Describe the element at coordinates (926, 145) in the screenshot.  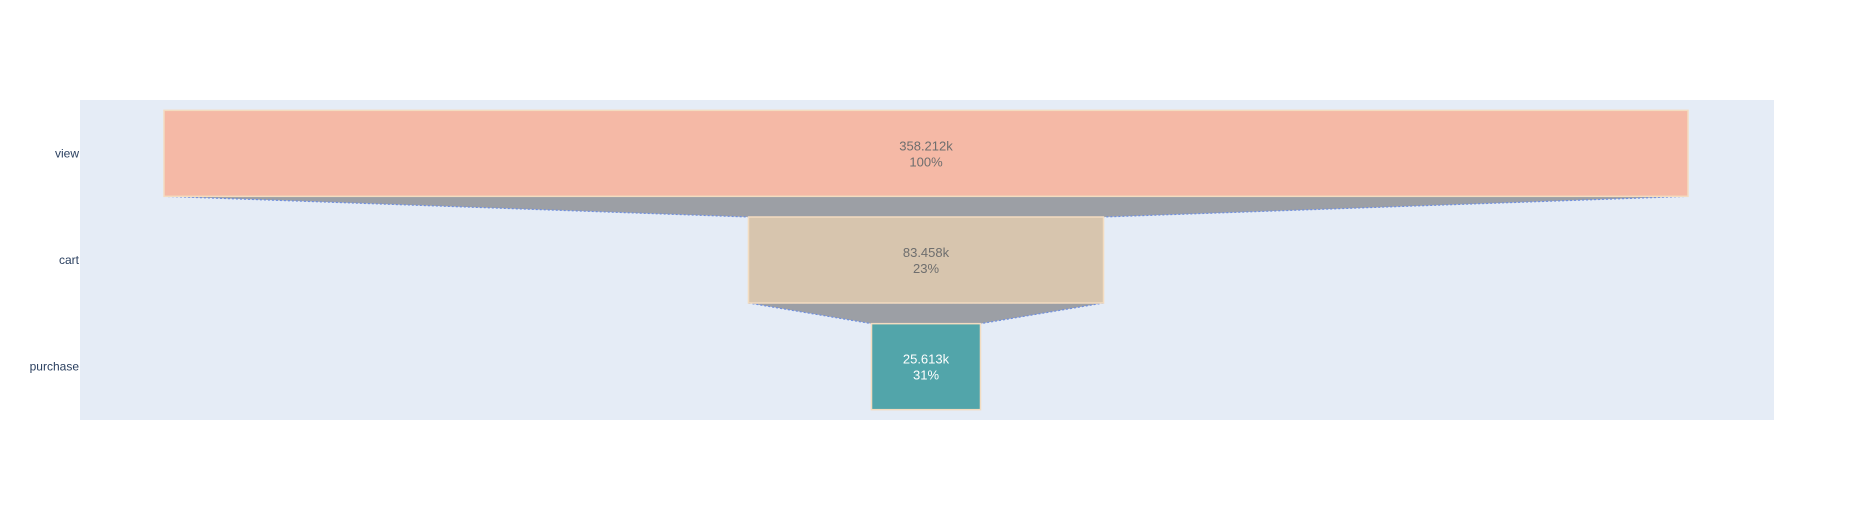
I see `bar-value-label-view: 358.212k` at that location.